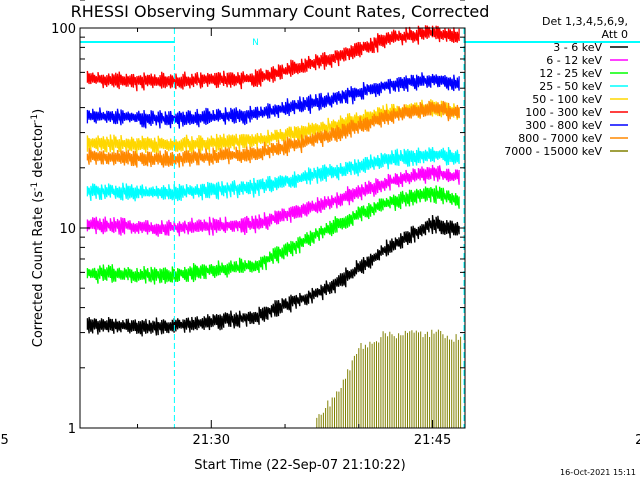 This screenshot has height=480, width=640. I want to click on legend-label: 300 - 800 keV, so click(563, 125).